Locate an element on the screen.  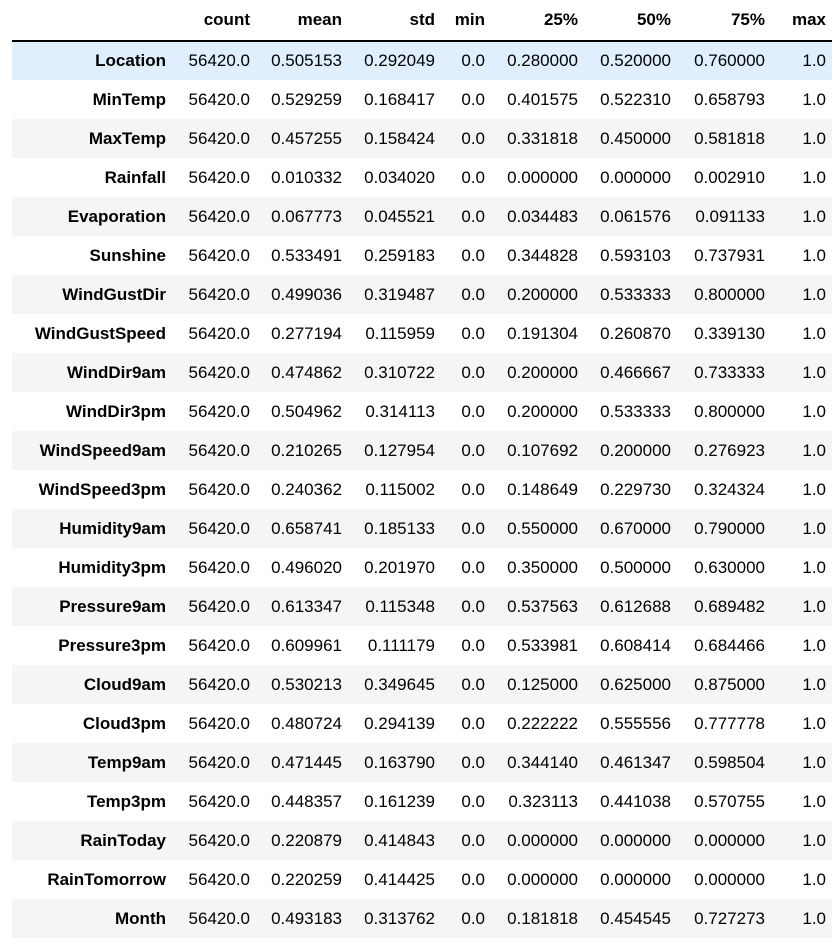
cell-mean: 0.613347 is located at coordinates (306, 606).